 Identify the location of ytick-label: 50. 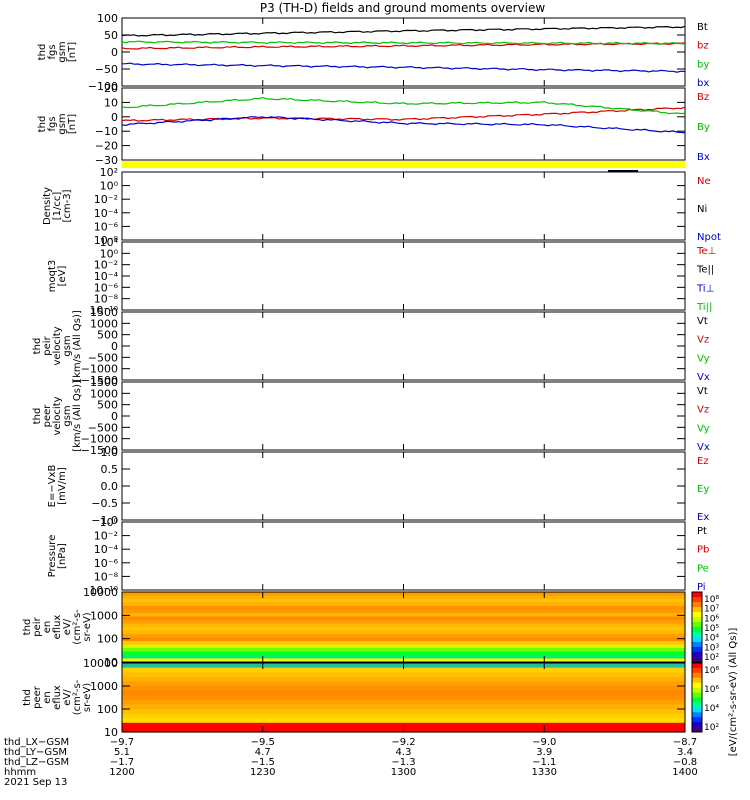
(111, 35).